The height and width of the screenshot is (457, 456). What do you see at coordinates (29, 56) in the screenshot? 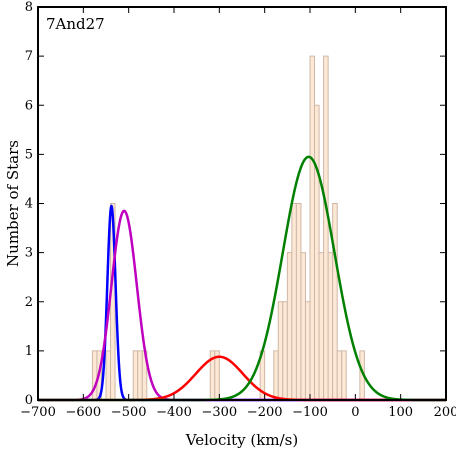
I see `y-tick-label: 7` at bounding box center [29, 56].